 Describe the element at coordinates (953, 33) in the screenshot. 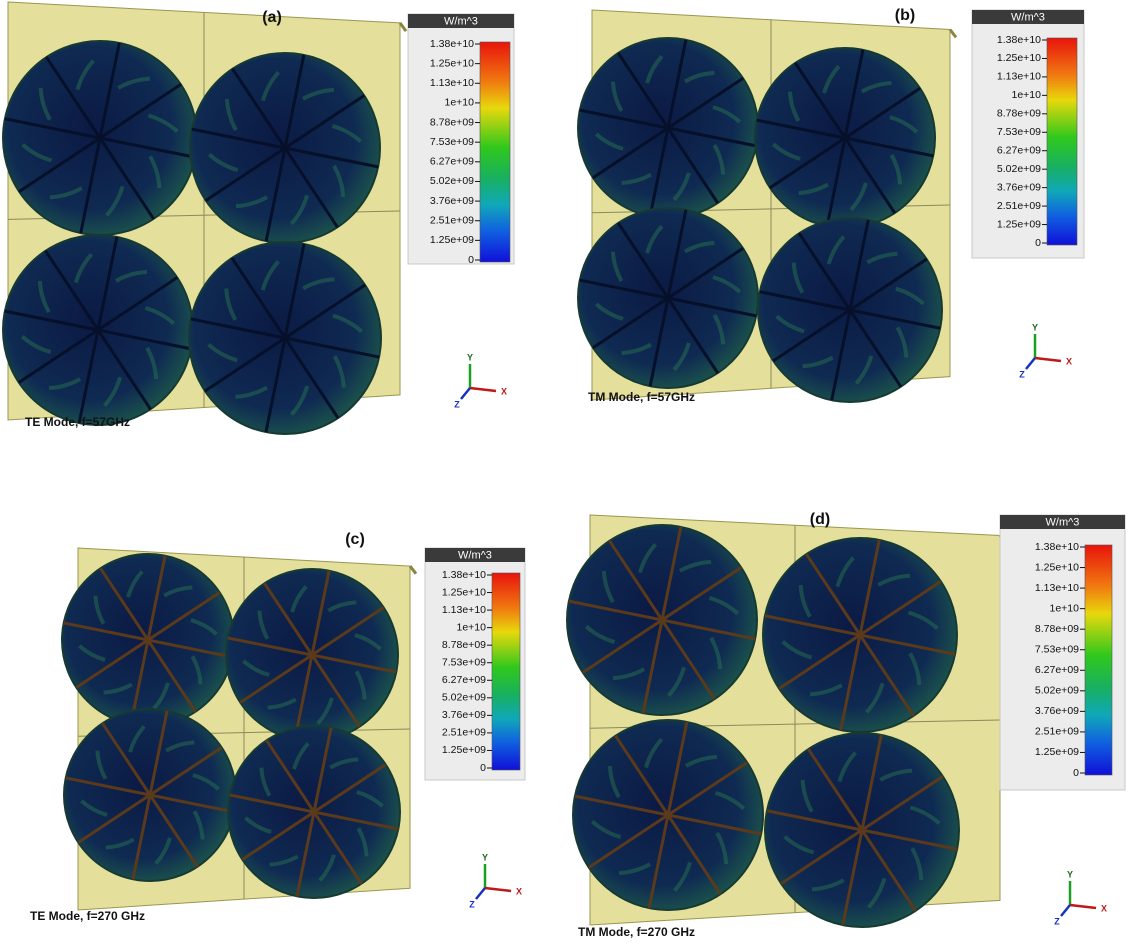

I see `plate-edge` at that location.